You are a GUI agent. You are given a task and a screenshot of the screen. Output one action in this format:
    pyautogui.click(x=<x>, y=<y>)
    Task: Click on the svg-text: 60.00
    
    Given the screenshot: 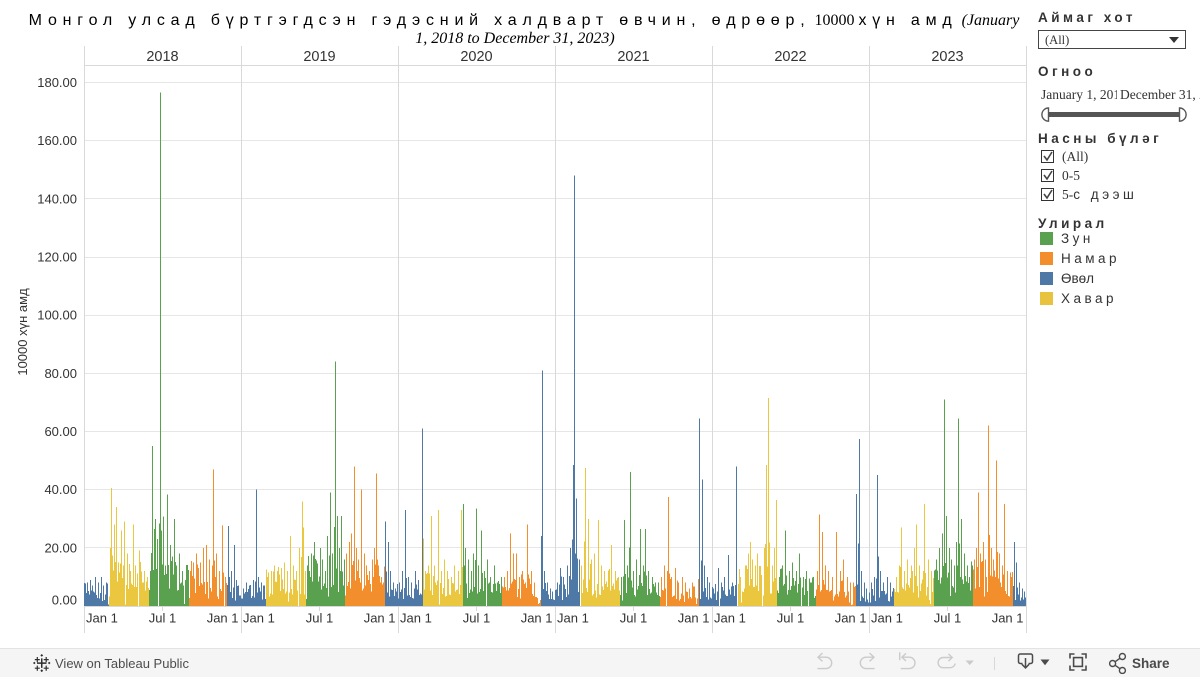 What is the action you would take?
    pyautogui.click(x=60, y=431)
    